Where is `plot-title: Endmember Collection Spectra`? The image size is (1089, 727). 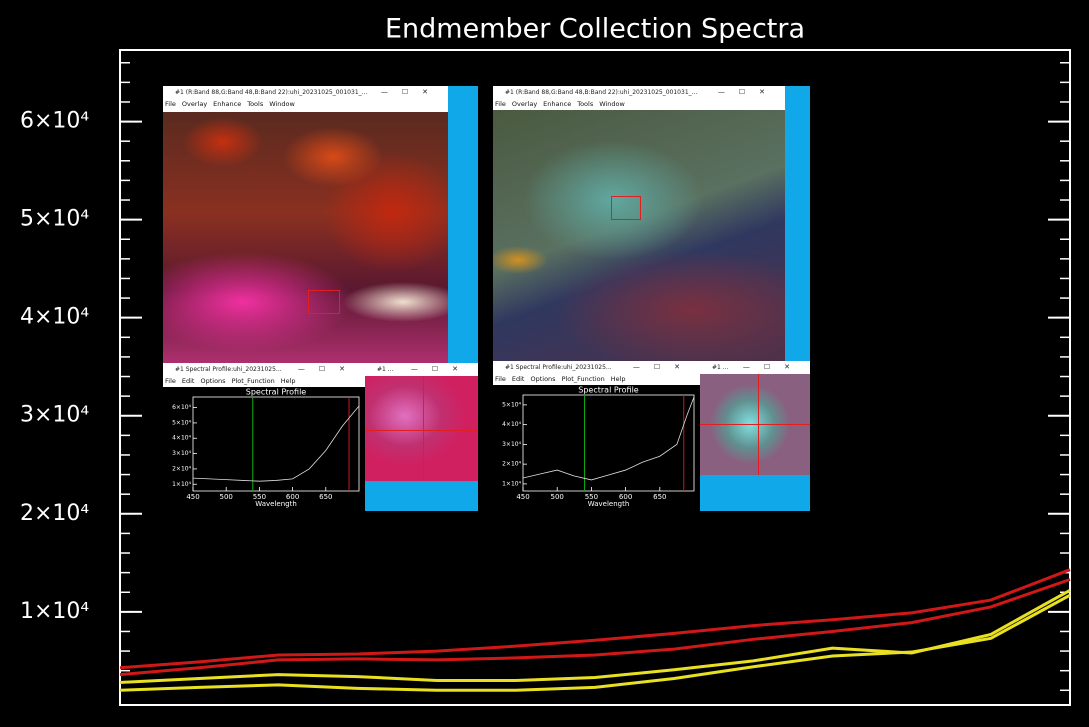 plot-title: Endmember Collection Spectra is located at coordinates (595, 29).